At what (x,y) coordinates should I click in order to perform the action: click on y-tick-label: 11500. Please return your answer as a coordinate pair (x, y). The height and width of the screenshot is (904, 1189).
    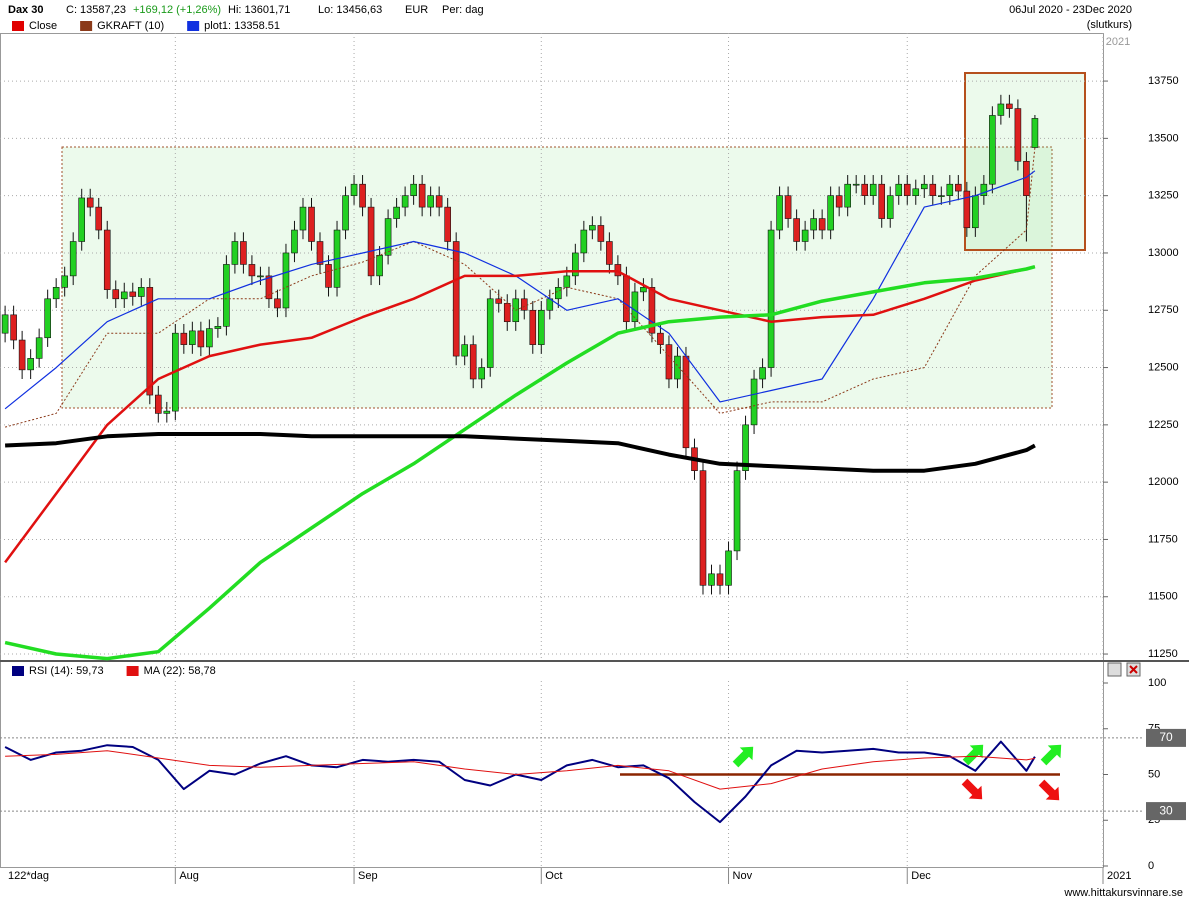
    Looking at the image, I should click on (1163, 597).